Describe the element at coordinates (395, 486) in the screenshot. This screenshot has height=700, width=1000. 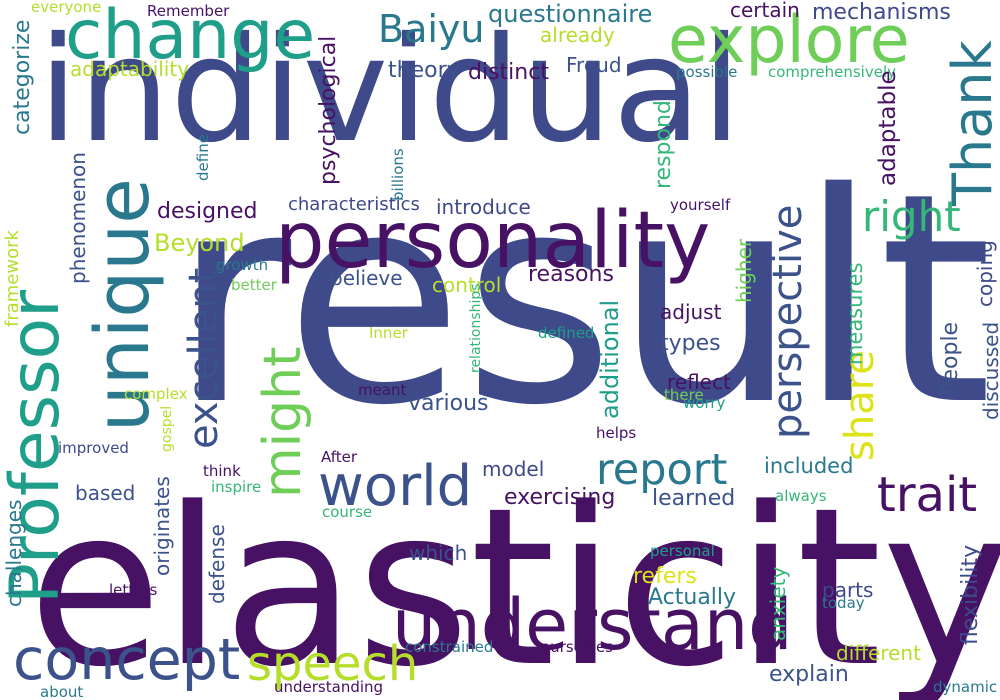
I see `word-world: world` at that location.